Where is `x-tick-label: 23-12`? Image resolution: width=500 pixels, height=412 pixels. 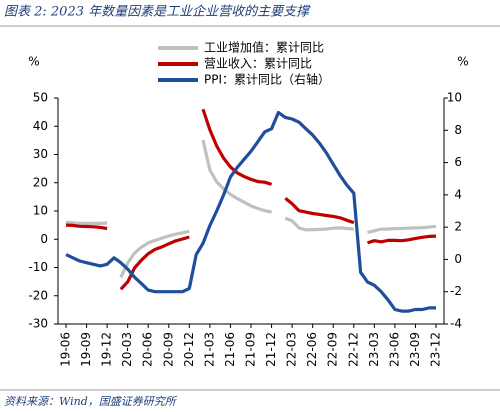
x-tick-label: 23-12 is located at coordinates (436, 349).